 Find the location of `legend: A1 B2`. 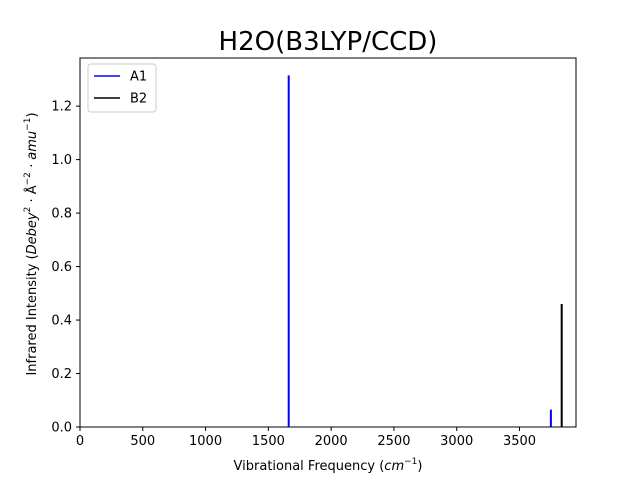

legend: A1 B2 is located at coordinates (122, 88).